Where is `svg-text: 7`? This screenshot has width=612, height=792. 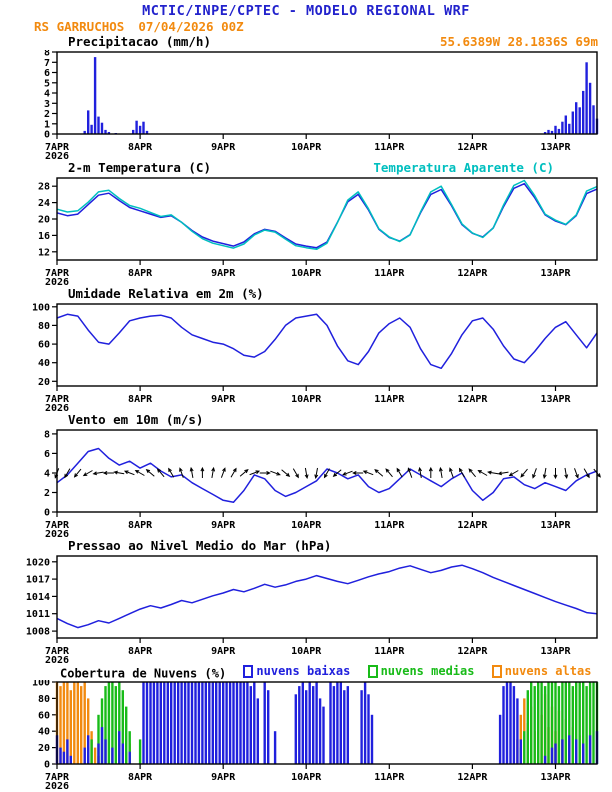 svg-text: 7 is located at coordinates (47, 63).